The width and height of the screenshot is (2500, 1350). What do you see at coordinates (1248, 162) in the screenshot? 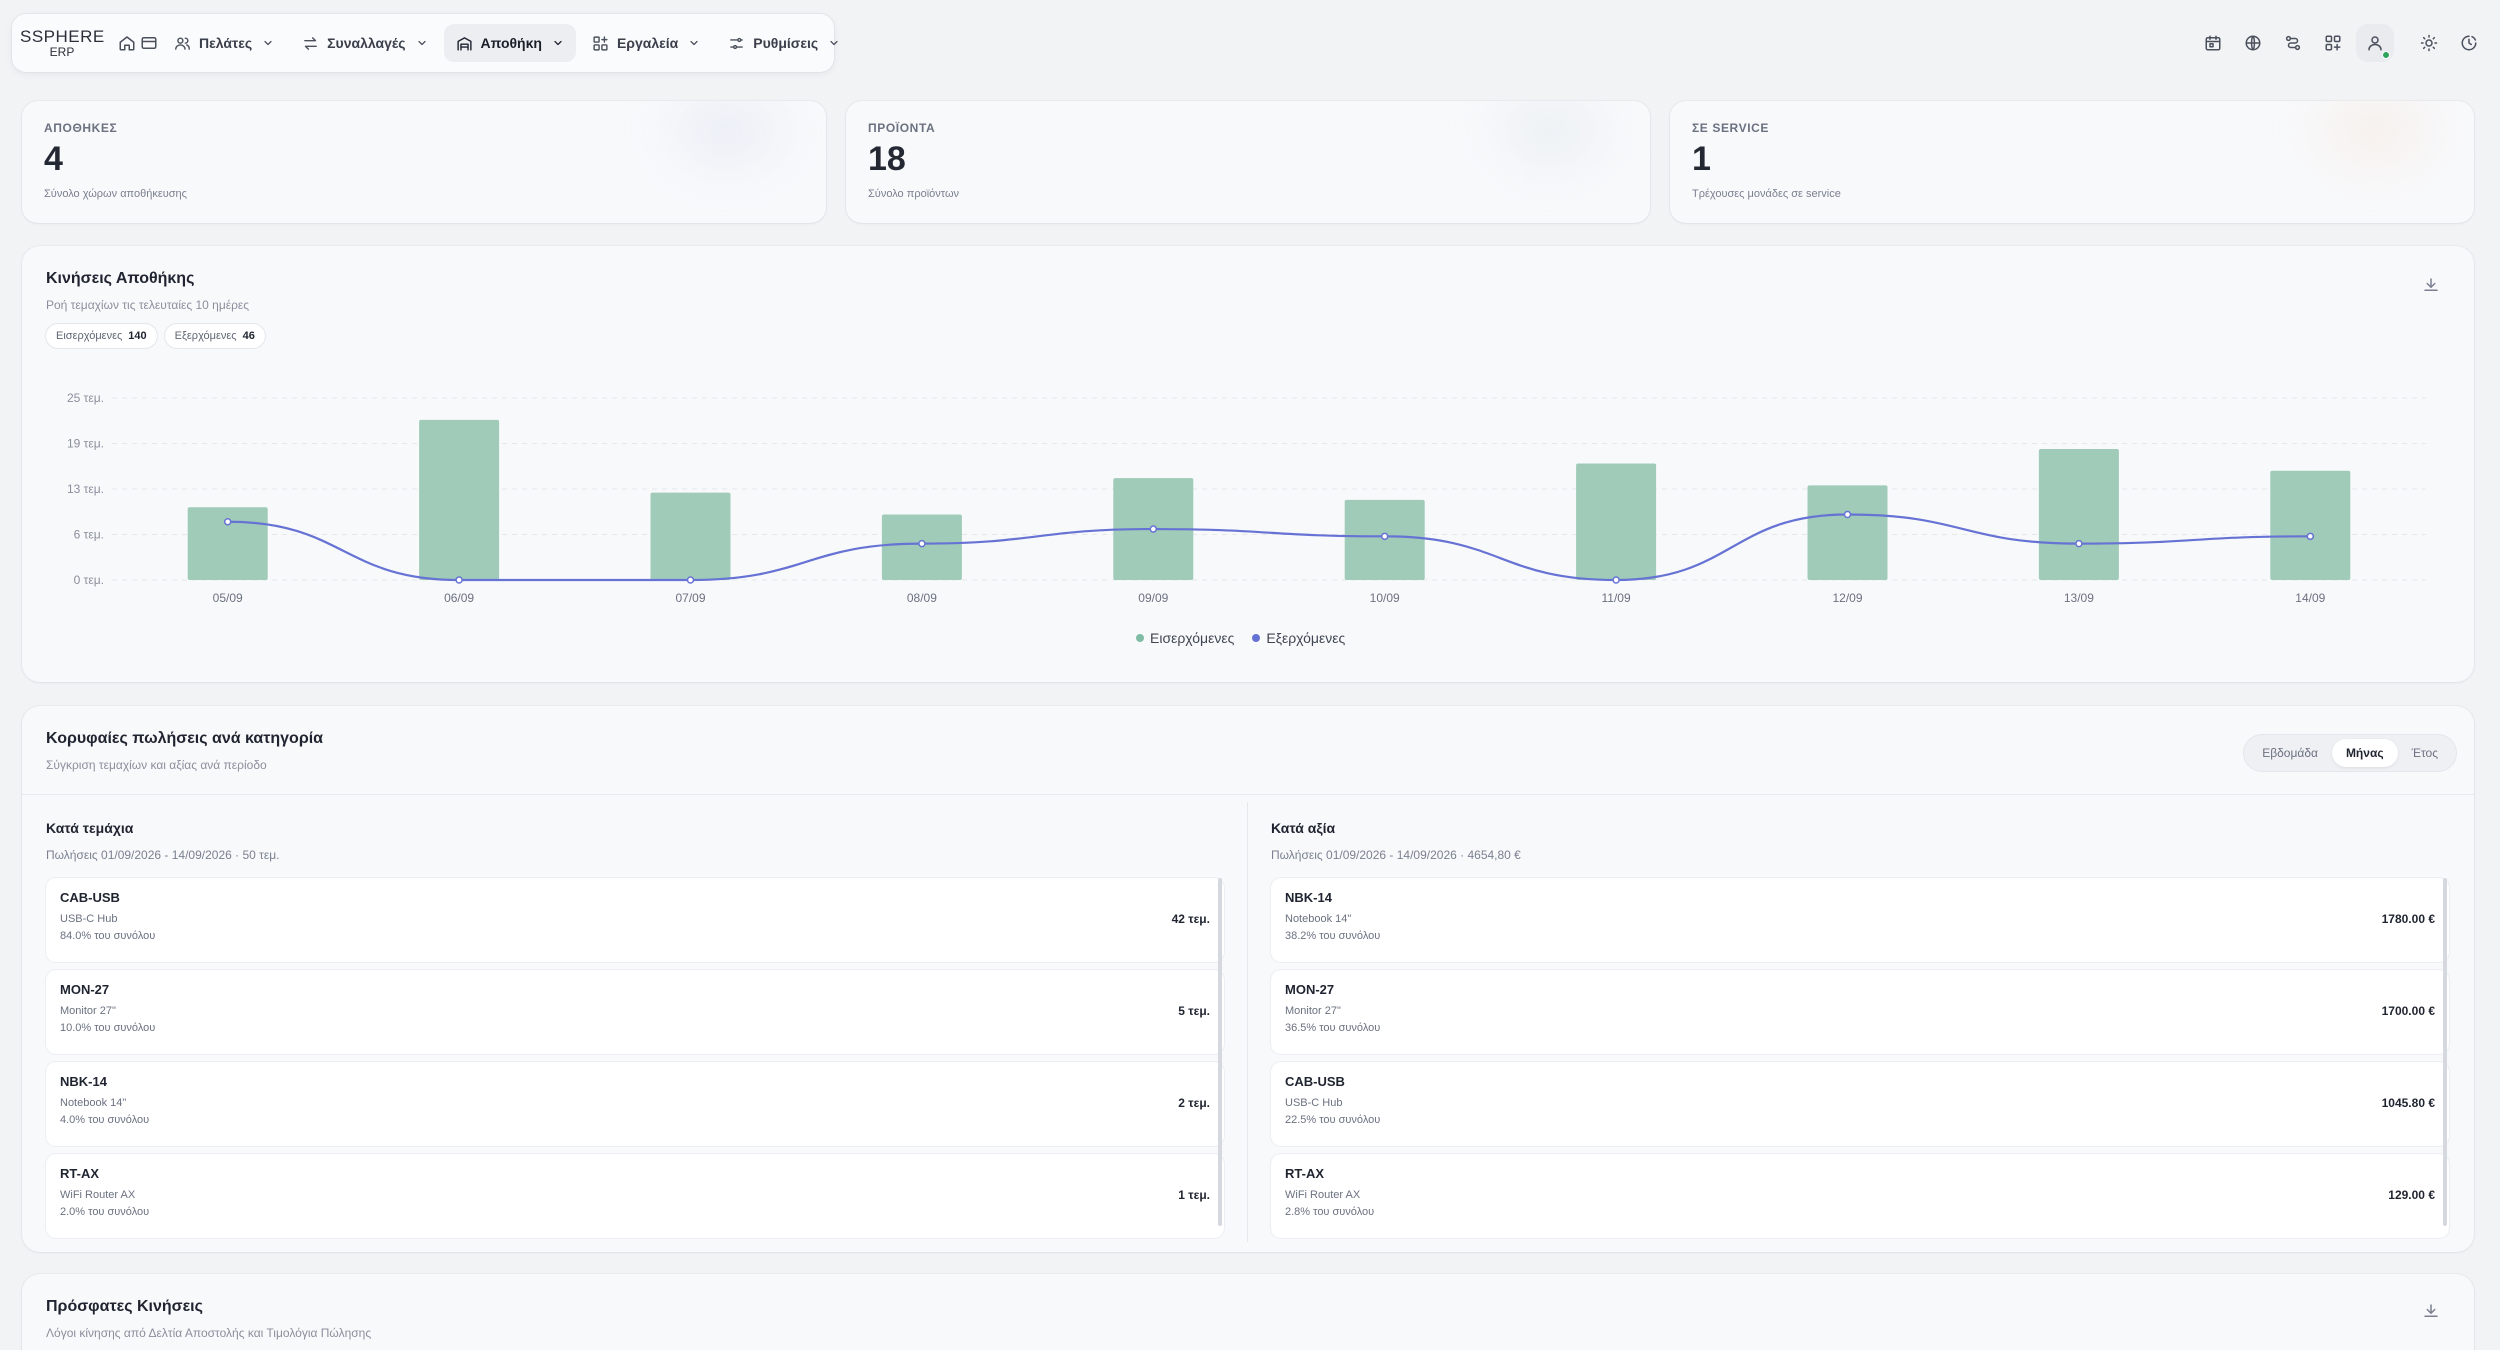
I see `stat-card-products: ΠΡΟΪΟΝΤΑ 18 Σύνολο προϊόντων` at bounding box center [1248, 162].